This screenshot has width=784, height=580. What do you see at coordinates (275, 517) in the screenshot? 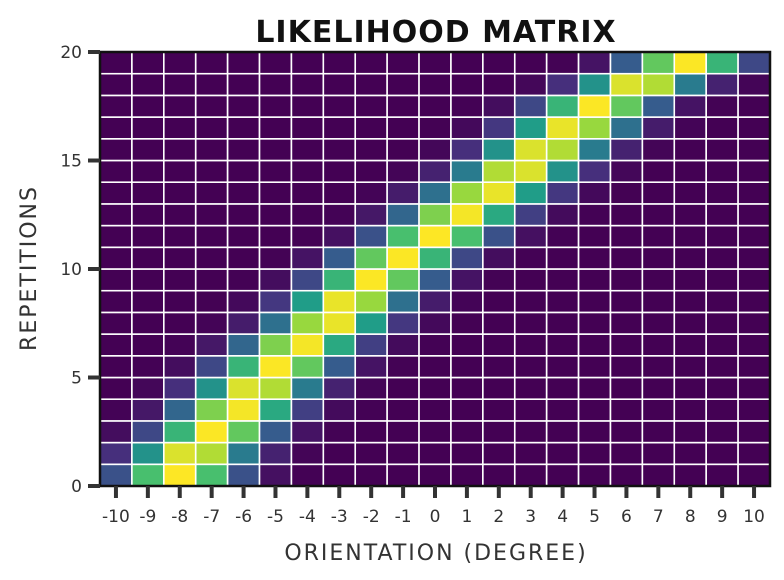
I see `x-tick-label: -5` at bounding box center [275, 517].